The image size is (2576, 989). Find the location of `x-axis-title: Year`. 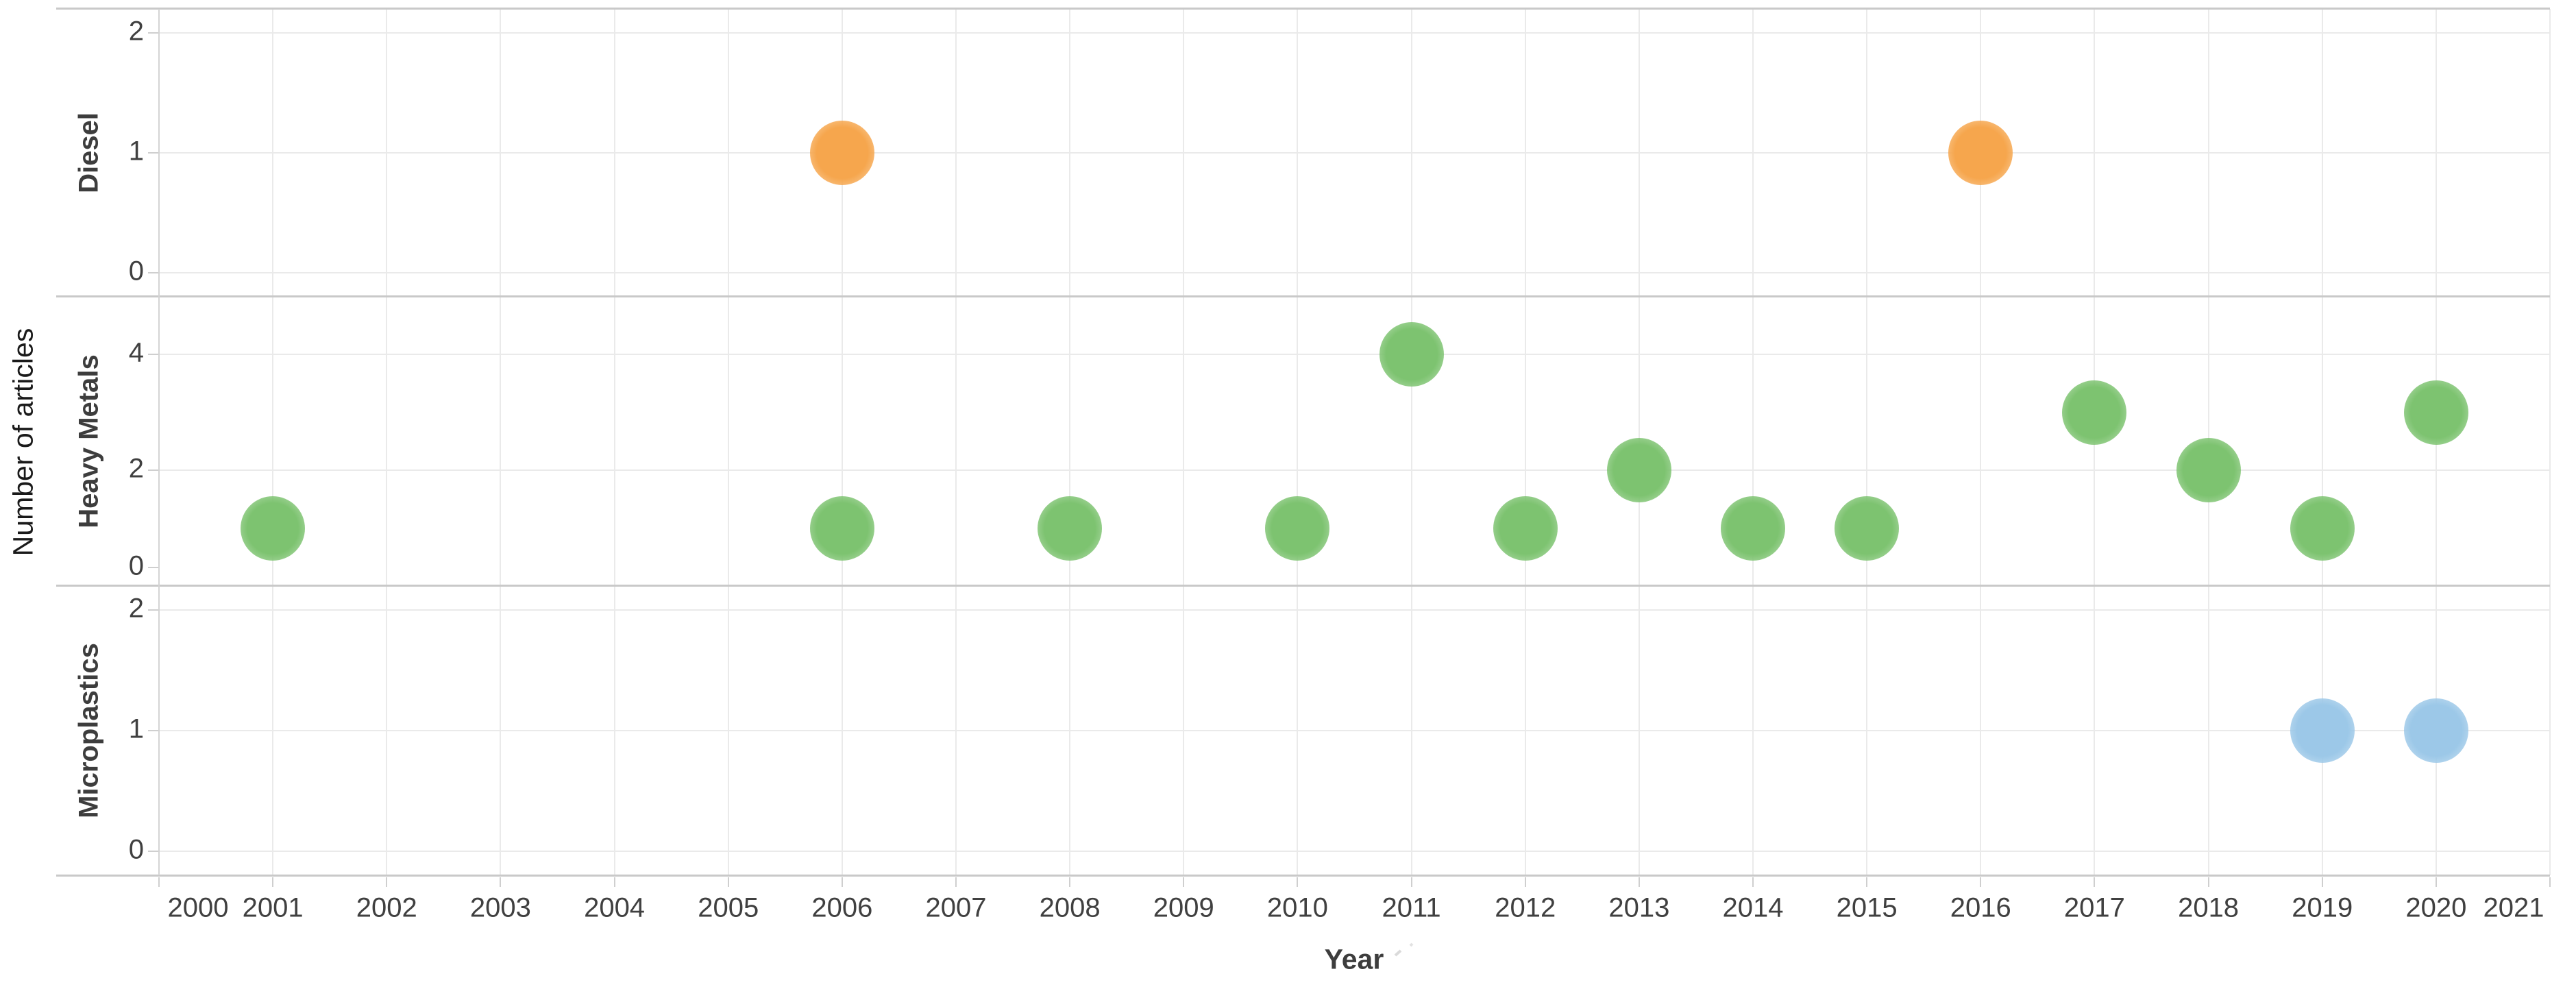

x-axis-title: Year is located at coordinates (1354, 959).